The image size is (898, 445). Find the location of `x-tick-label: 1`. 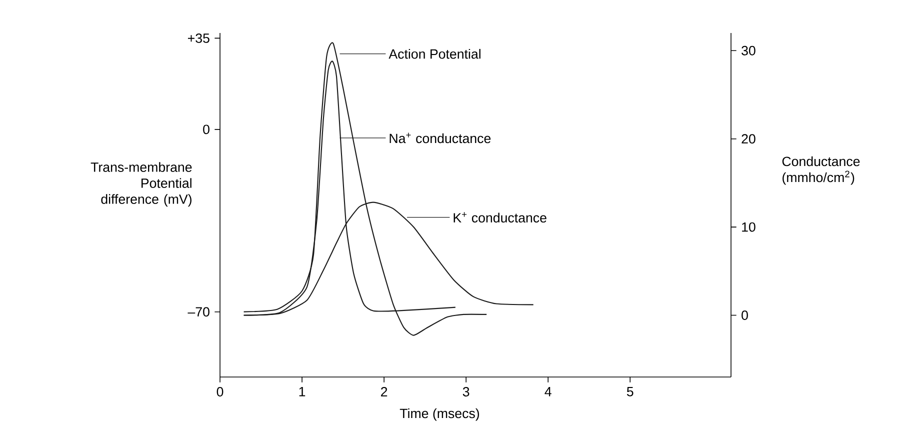

x-tick-label: 1 is located at coordinates (302, 391).